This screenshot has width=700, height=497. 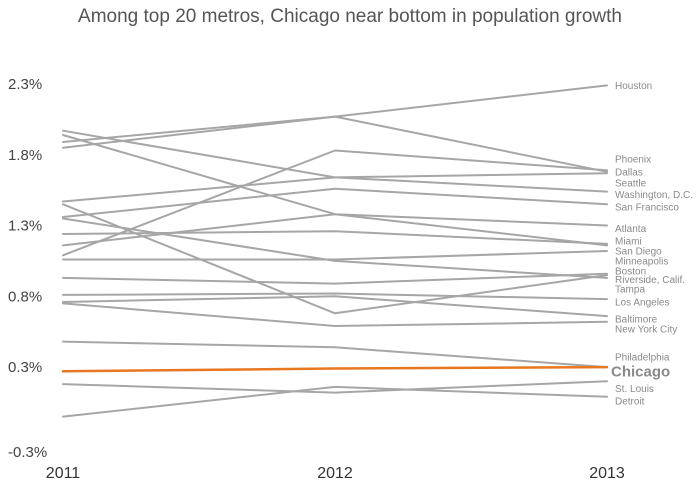 What do you see at coordinates (25, 296) in the screenshot?
I see `y-tick-label: 0.8%` at bounding box center [25, 296].